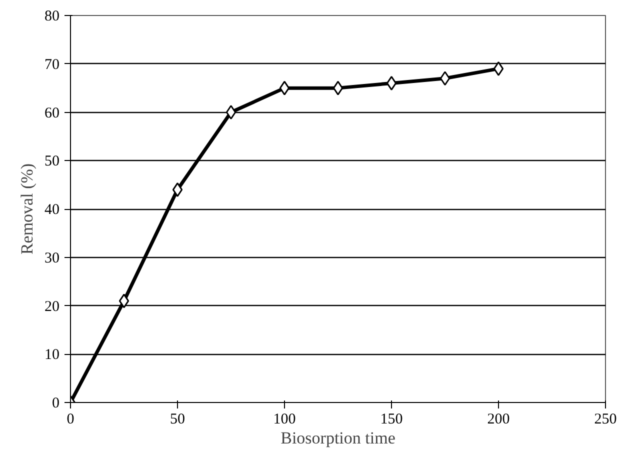  Describe the element at coordinates (52, 113) in the screenshot. I see `y-tick-label: 60` at that location.